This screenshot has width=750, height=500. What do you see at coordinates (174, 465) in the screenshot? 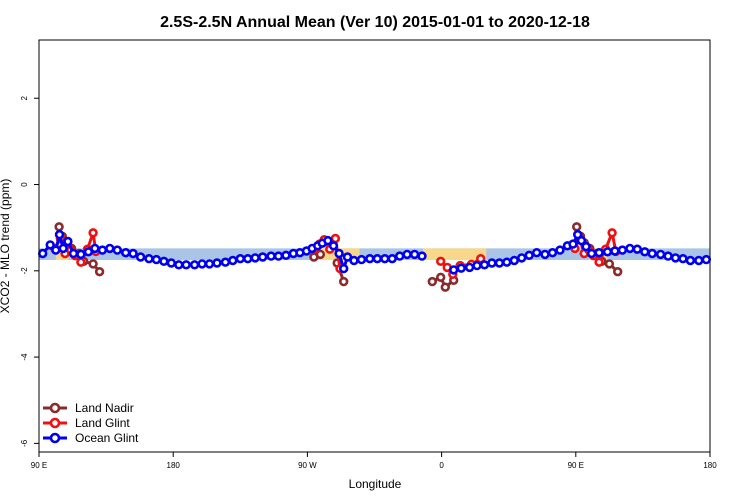
I see `x-tick-label-1: 180` at bounding box center [174, 465].